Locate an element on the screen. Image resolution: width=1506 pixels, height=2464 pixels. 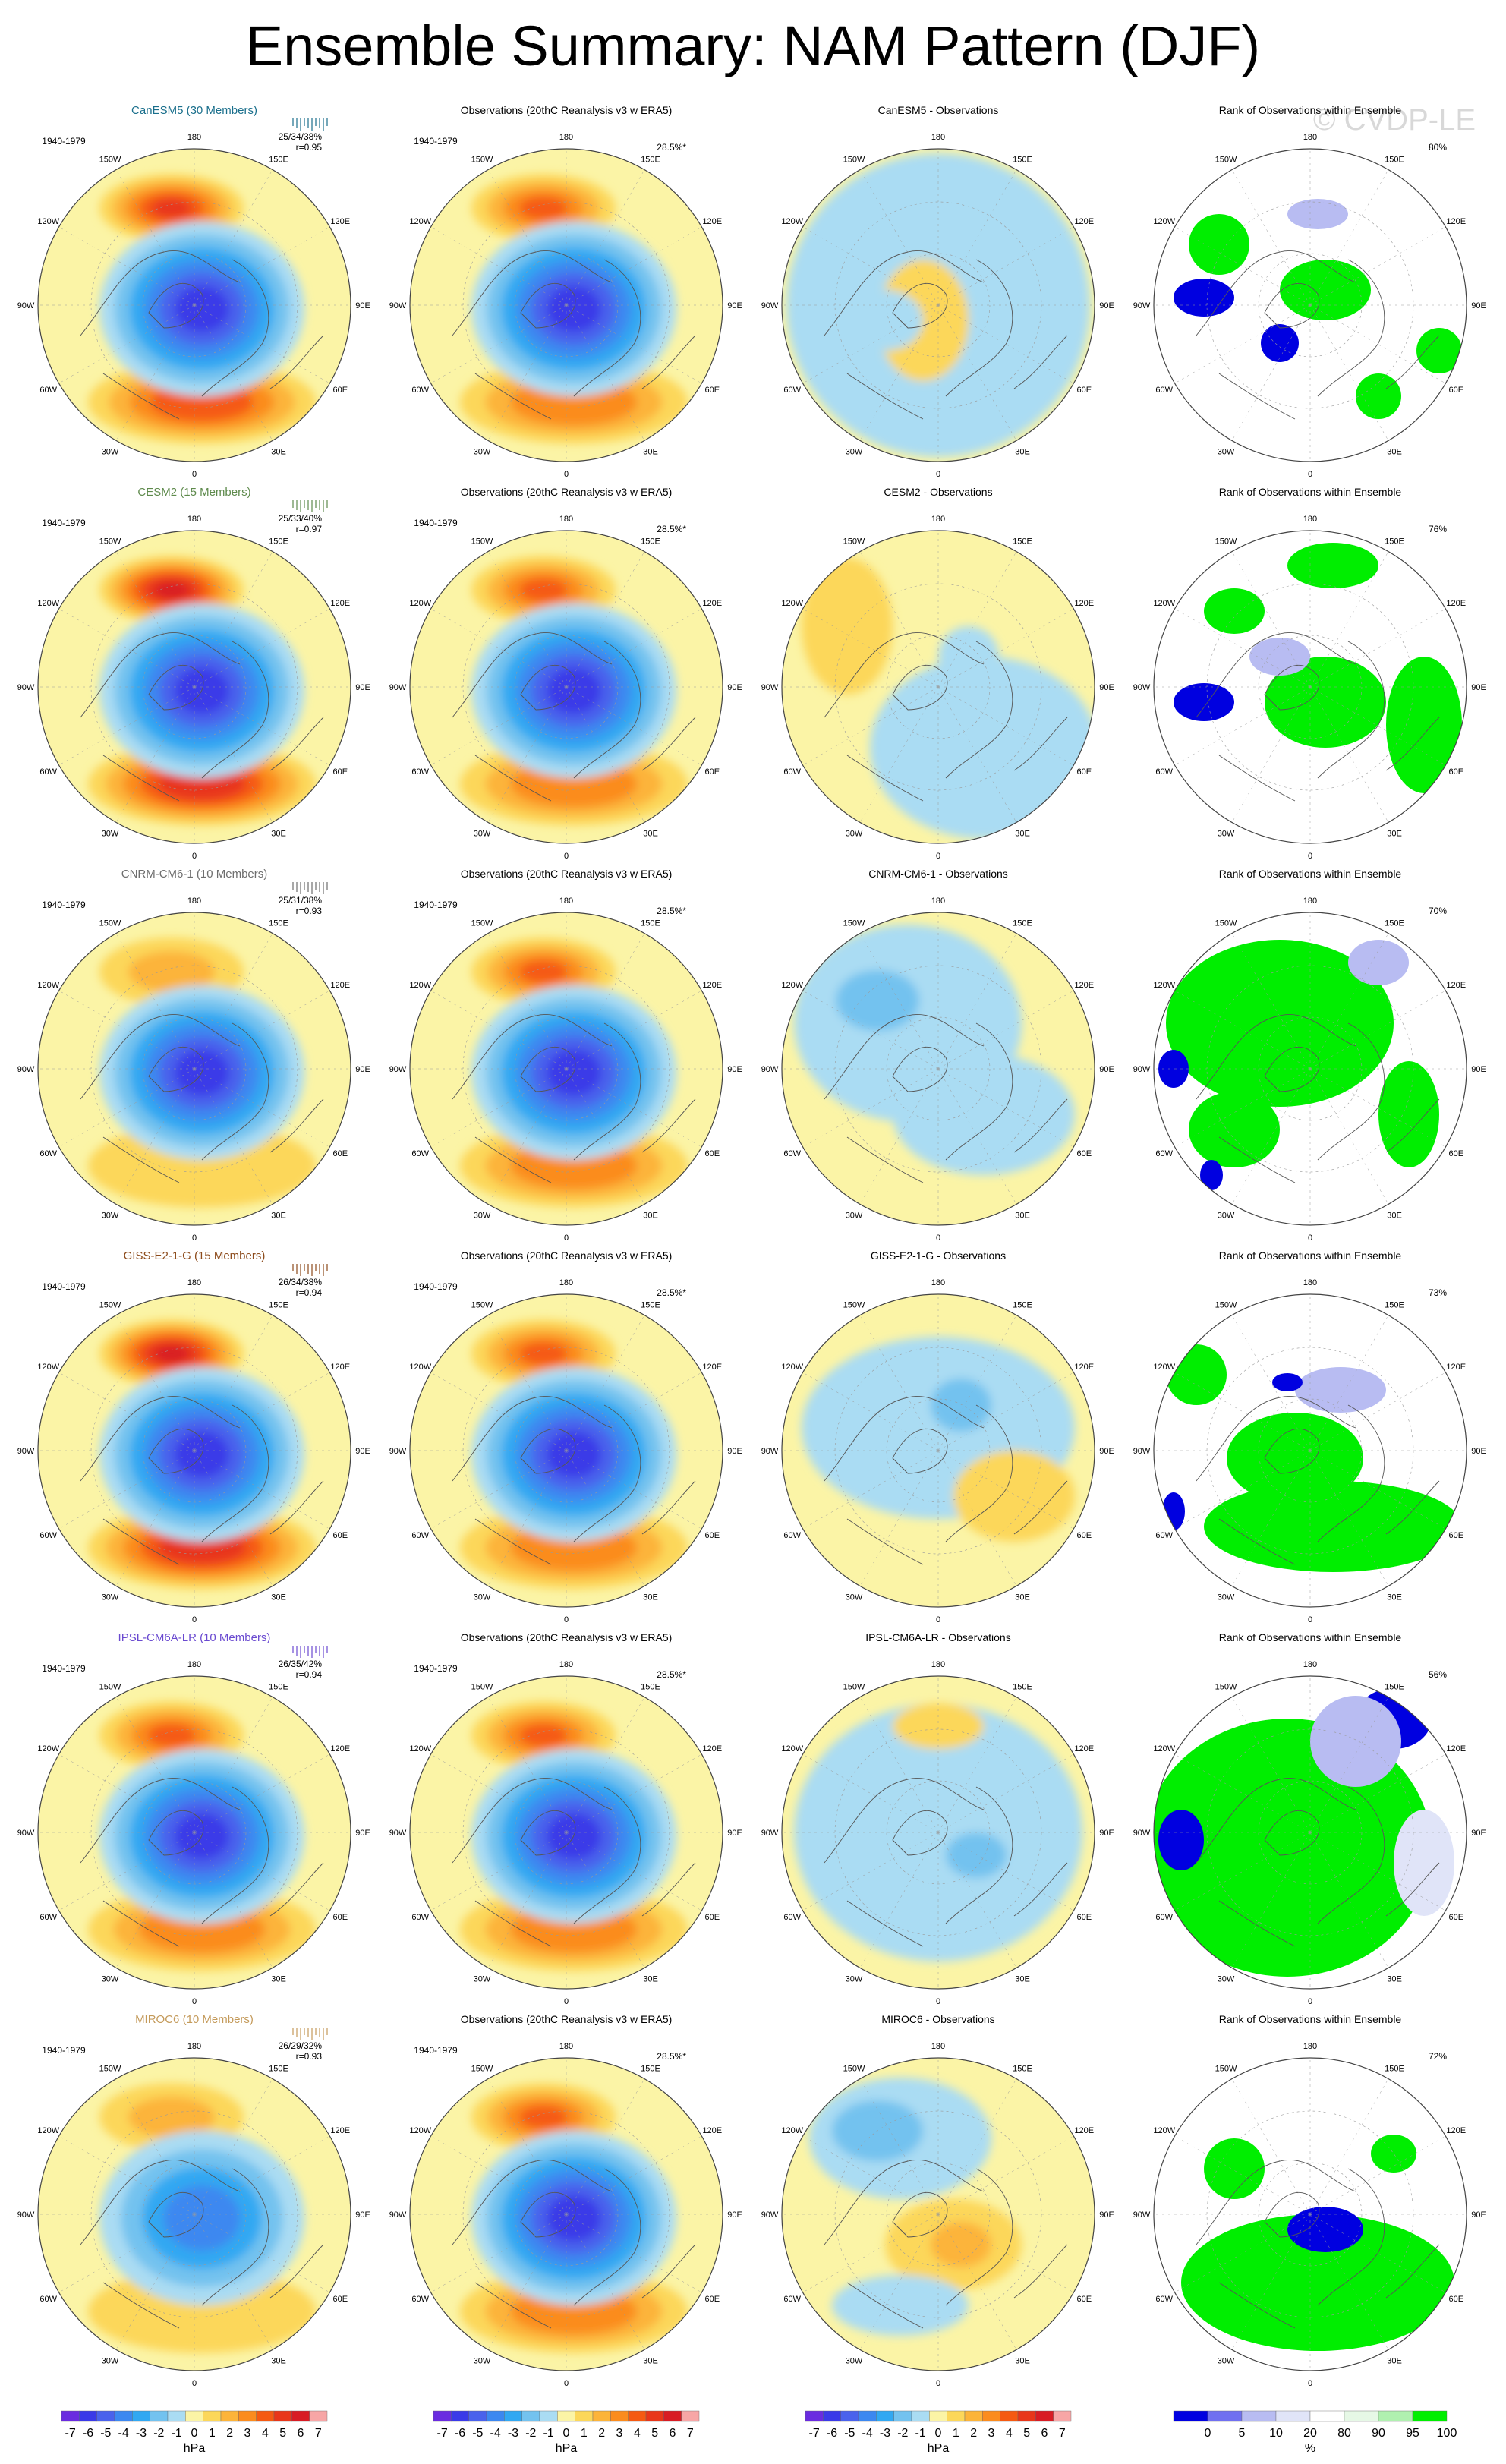
longitude-label: 30E is located at coordinates (1394, 834).